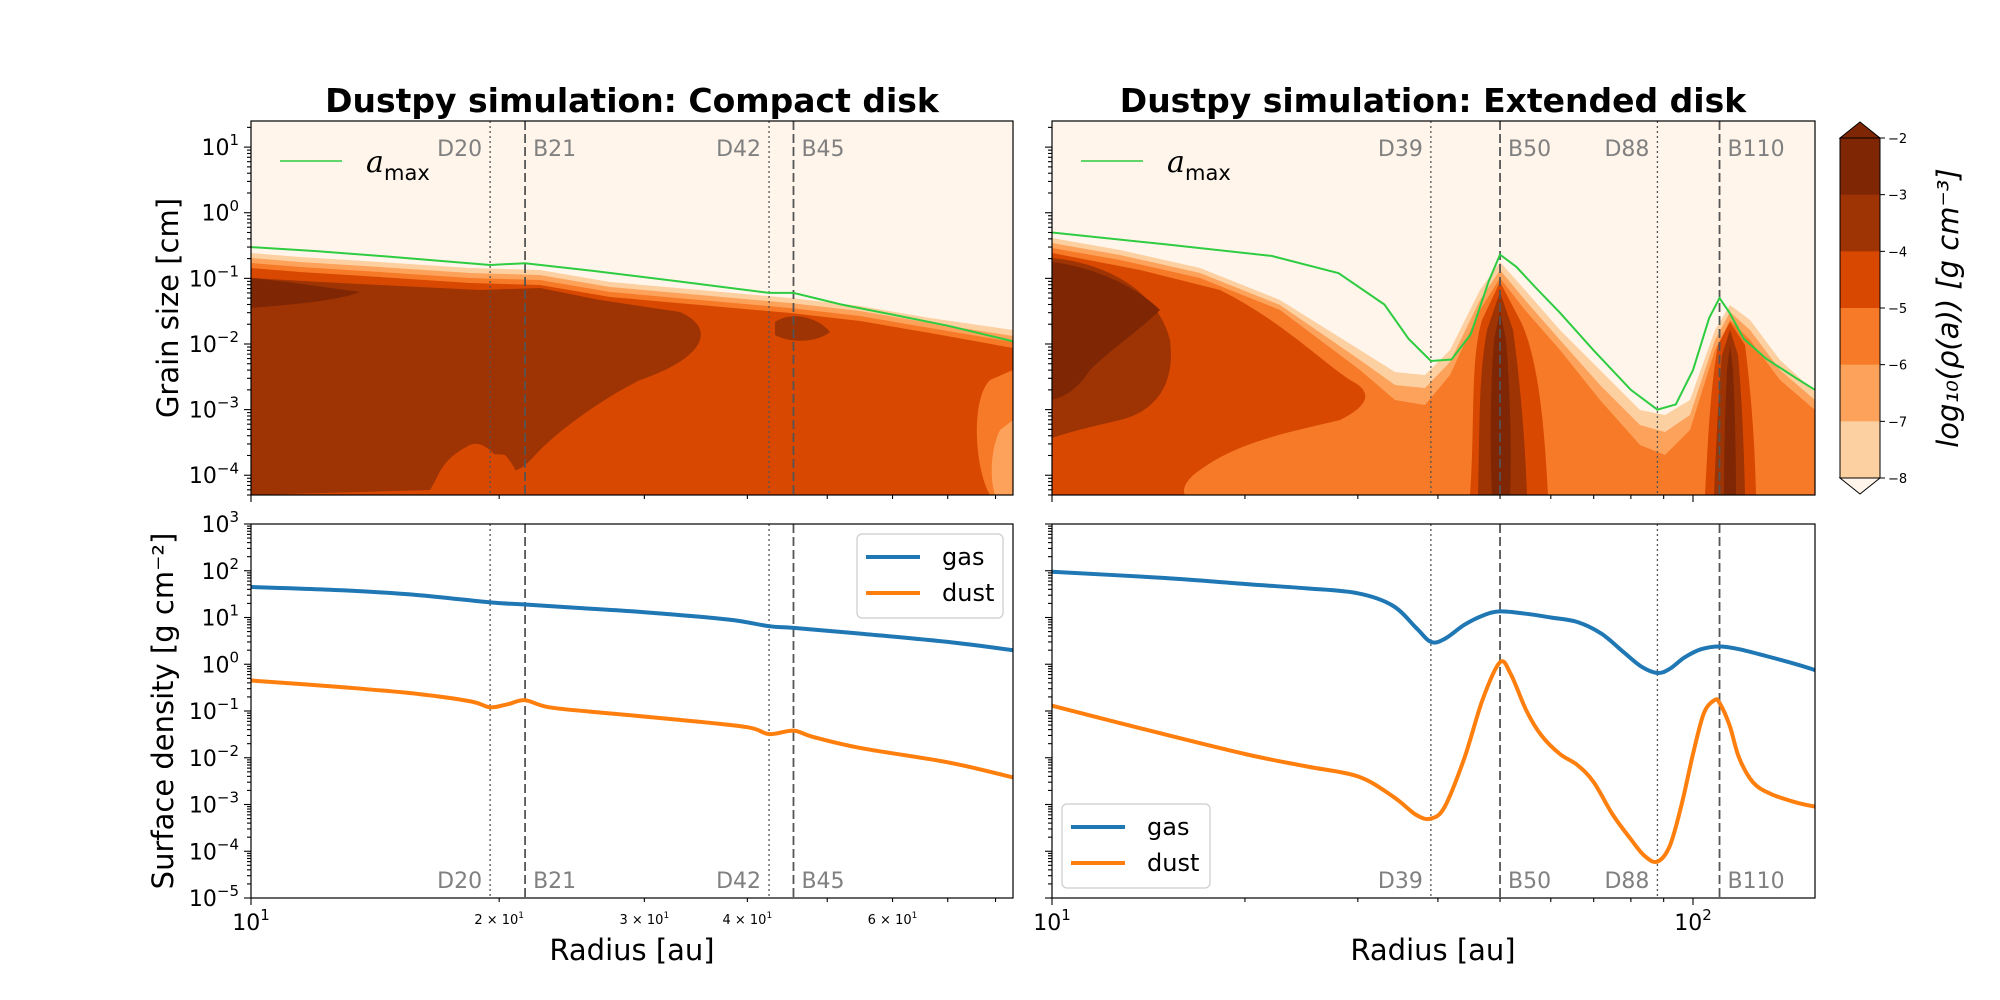 The image size is (2000, 1000). Describe the element at coordinates (214, 710) in the screenshot. I see `ytick-label-cs-4: 10⁻¹` at that location.